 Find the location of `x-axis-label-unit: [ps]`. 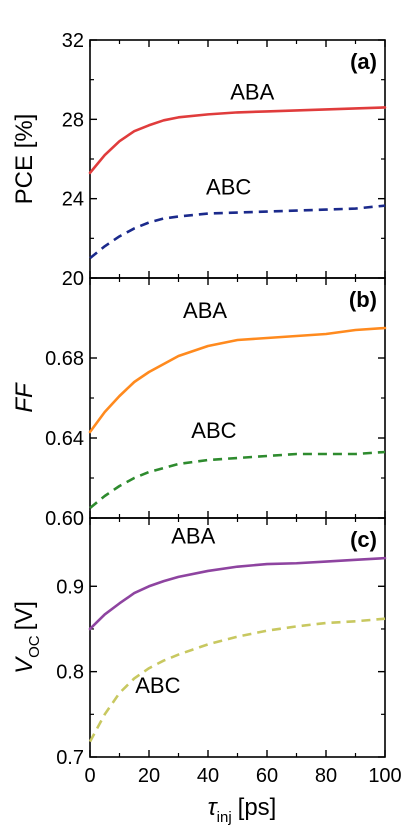

x-axis-label-unit: [ps] is located at coordinates (257, 807).